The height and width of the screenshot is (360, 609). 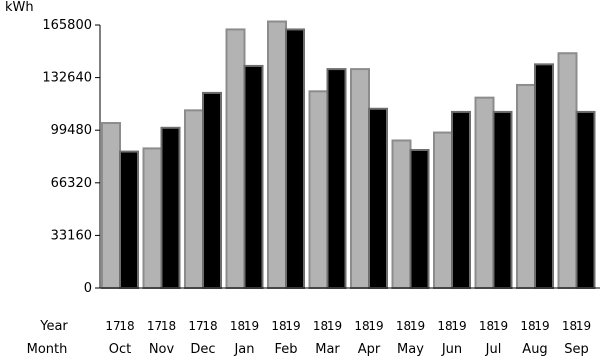 I want to click on x-month-label: Oct, so click(x=120, y=349).